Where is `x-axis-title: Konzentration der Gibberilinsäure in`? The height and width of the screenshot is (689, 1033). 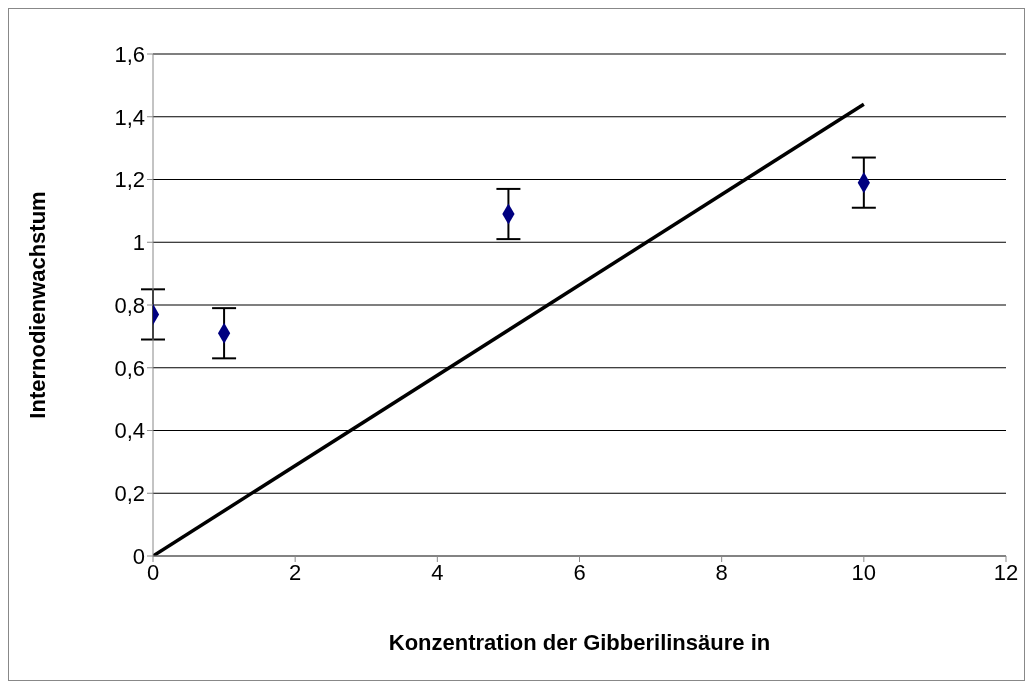
x-axis-title: Konzentration der Gibberilinsäure in is located at coordinates (579, 642).